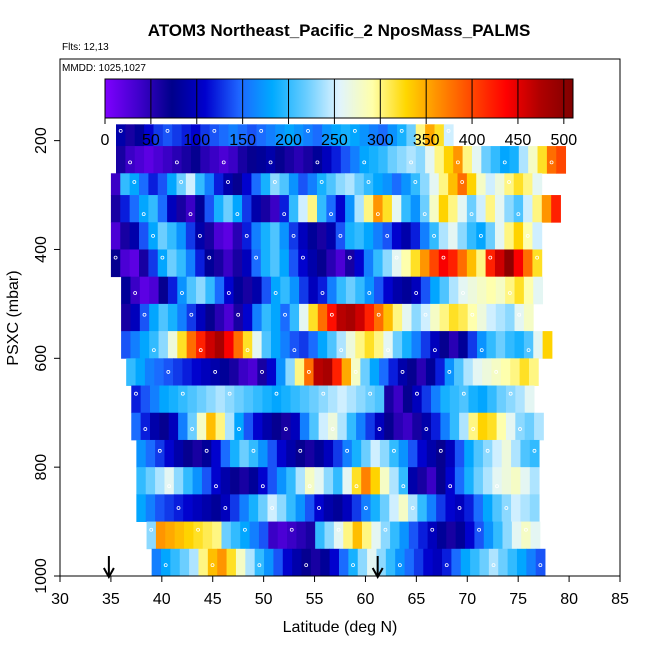 Image resolution: width=650 pixels, height=650 pixels. I want to click on colorbar-tick-label: 350, so click(426, 140).